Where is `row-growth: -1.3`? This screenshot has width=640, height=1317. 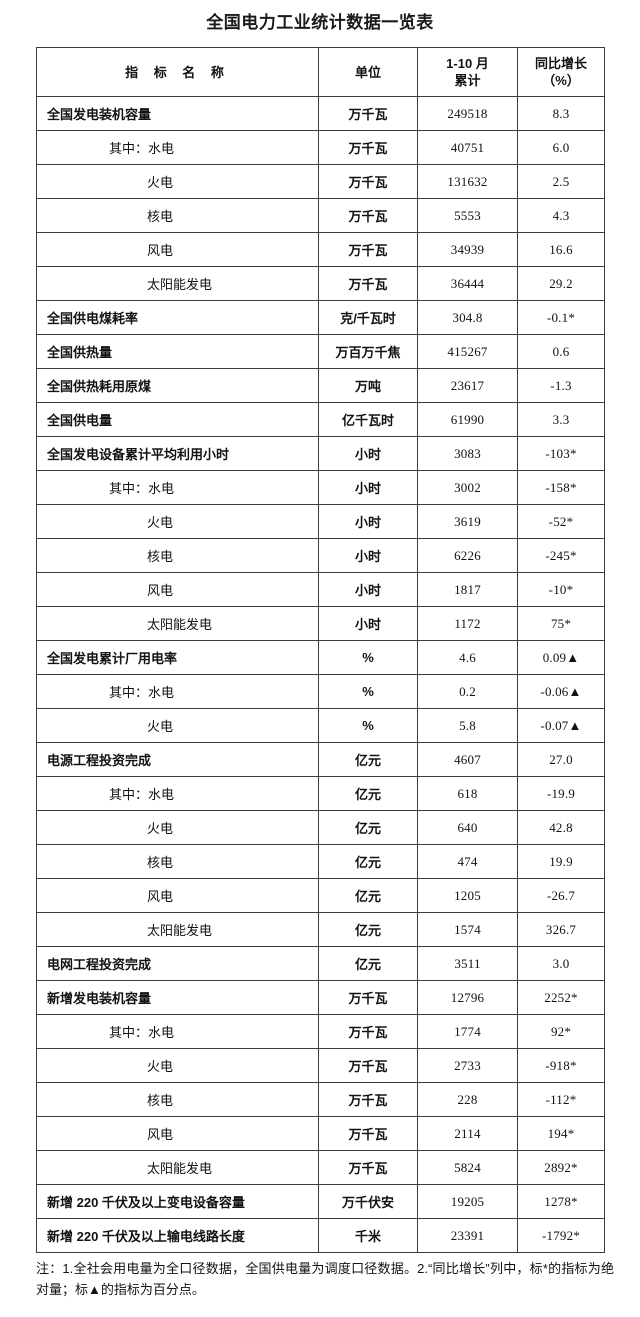
row-growth: -1.3 is located at coordinates (561, 385).